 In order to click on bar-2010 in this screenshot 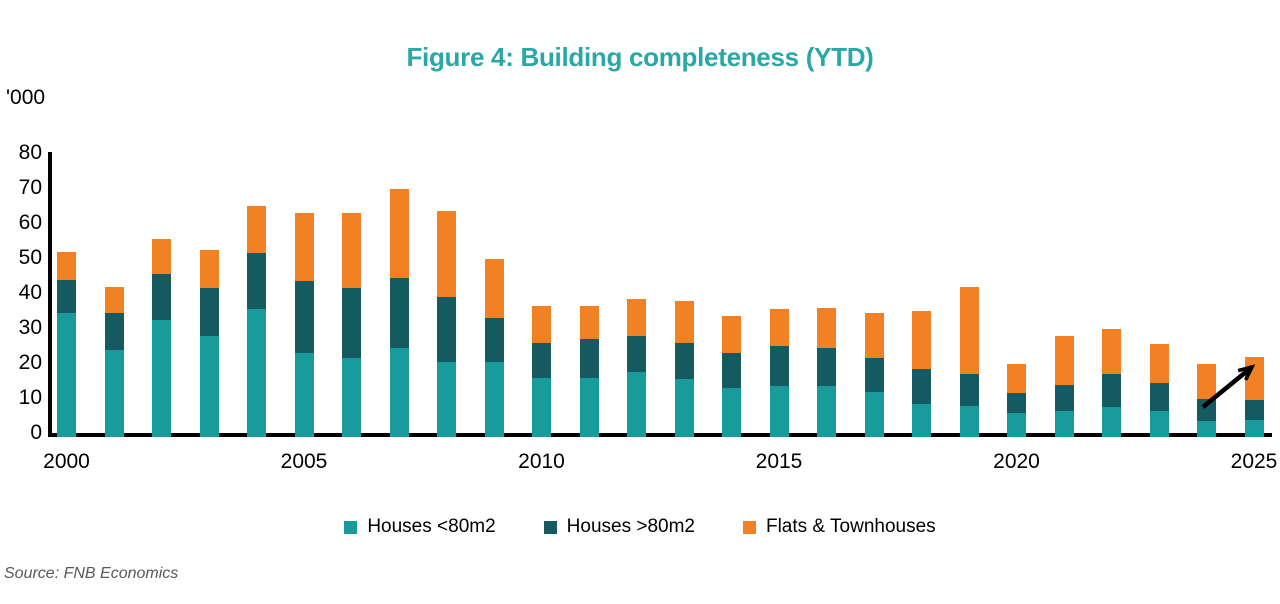, I will do `click(541, 371)`.